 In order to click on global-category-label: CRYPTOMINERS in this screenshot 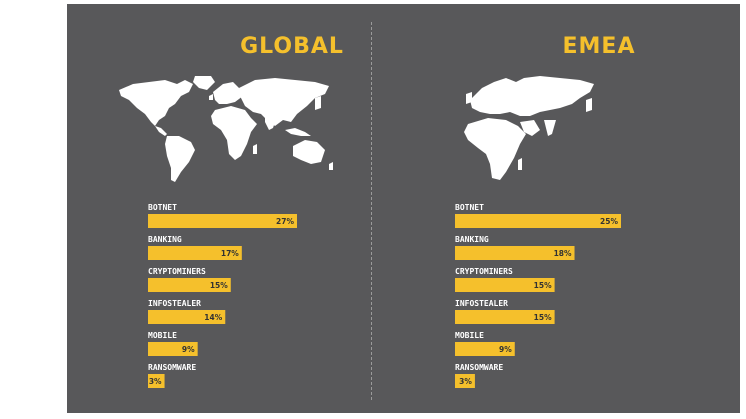, I will do `click(177, 271)`.